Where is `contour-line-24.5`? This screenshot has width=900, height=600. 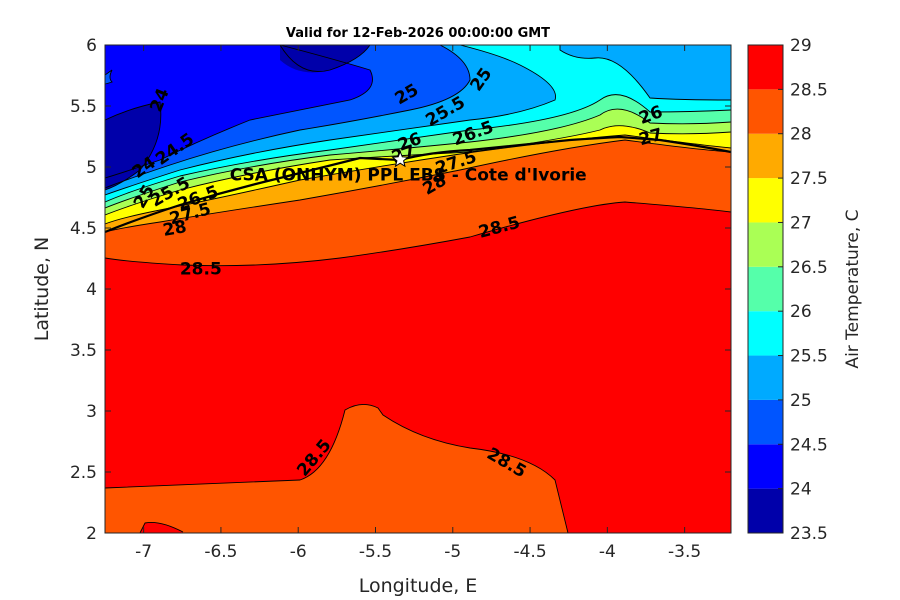 contour-line-24.5 is located at coordinates (239, 112).